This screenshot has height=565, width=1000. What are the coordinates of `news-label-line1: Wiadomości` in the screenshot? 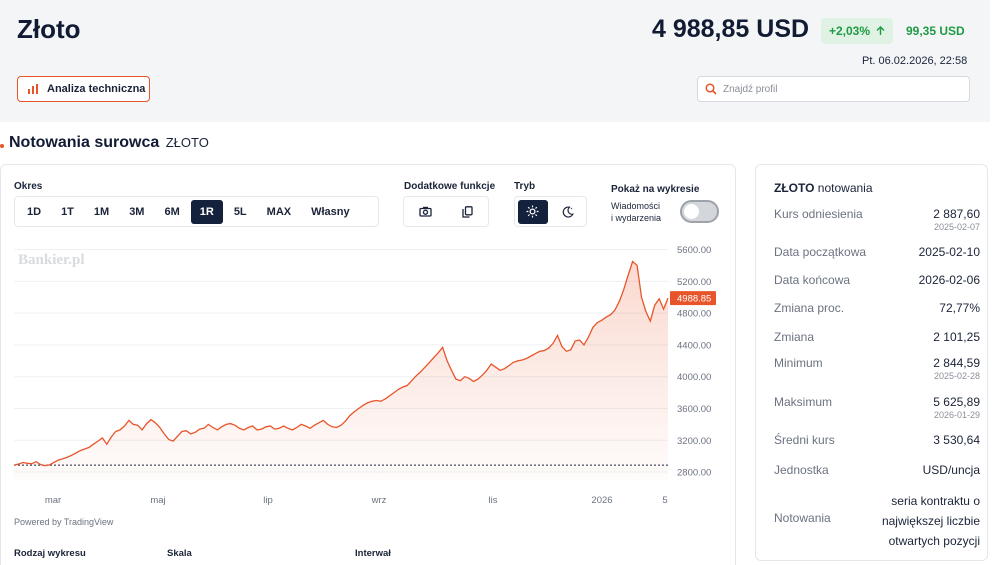 It's located at (636, 206).